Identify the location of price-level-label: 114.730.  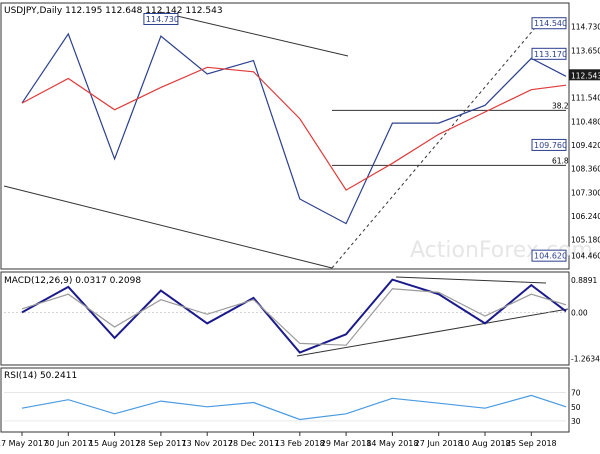
(162, 19).